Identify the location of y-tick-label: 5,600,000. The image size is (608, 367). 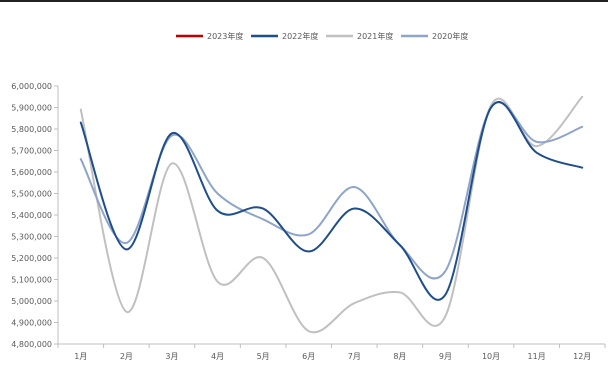
(31, 172).